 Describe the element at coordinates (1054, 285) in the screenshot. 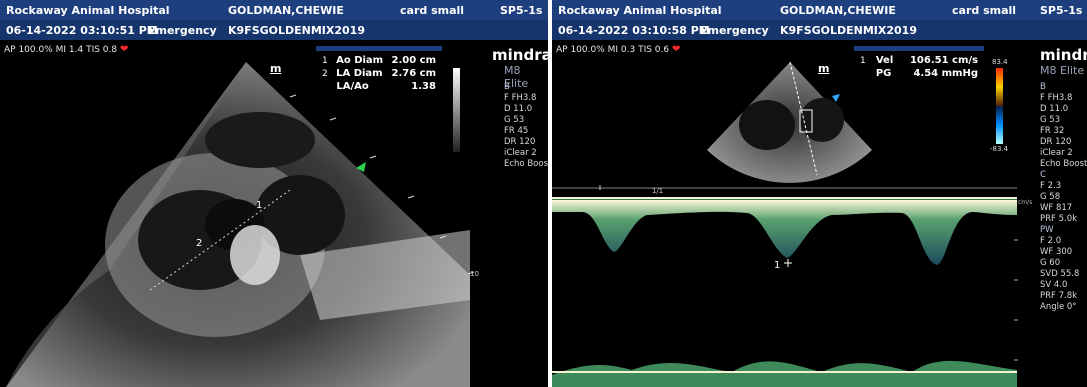

I see `param-item: SV 4.0` at that location.